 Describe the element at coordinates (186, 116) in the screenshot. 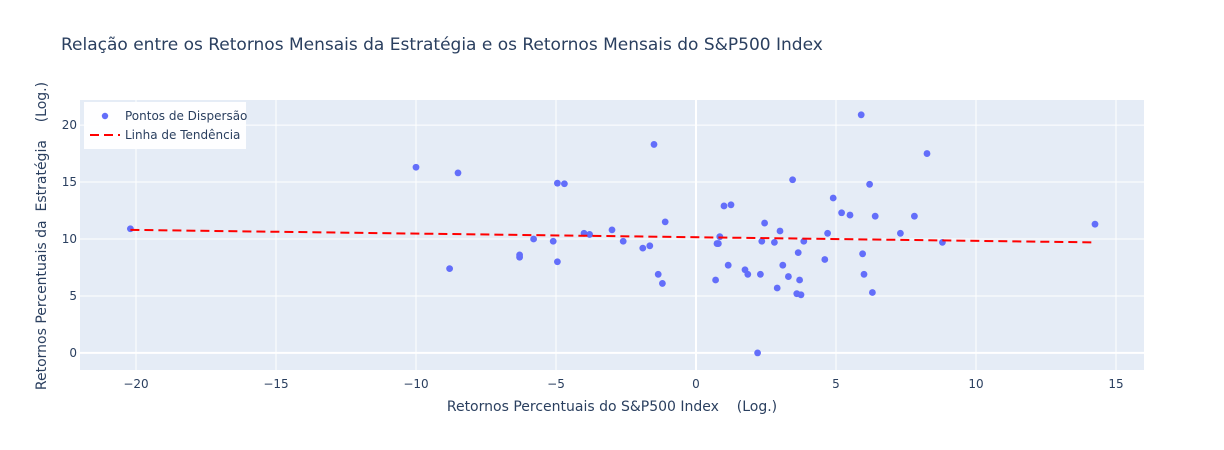

I see `legend-item-scatter: Pontos de Dispersão` at that location.